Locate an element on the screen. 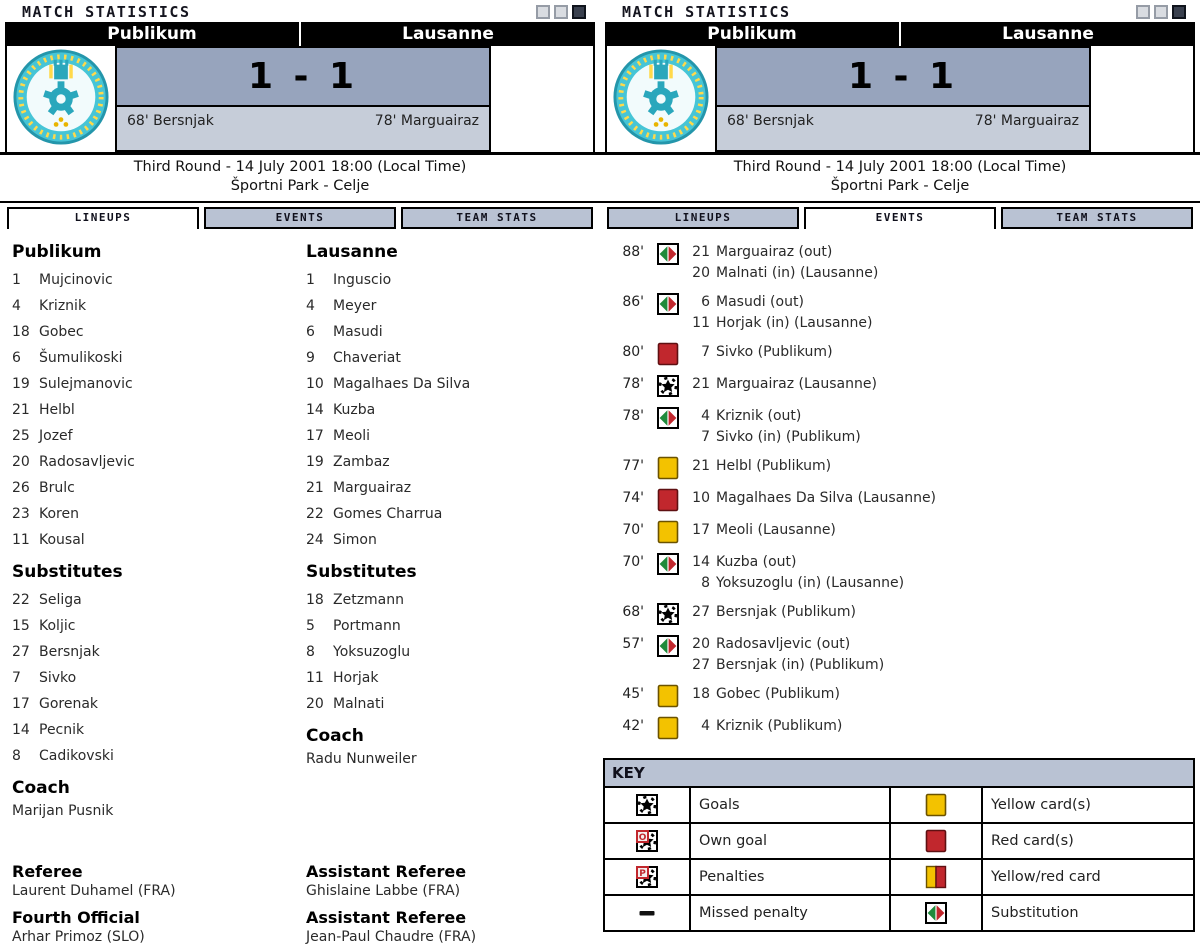 The width and height of the screenshot is (1200, 945). player-name: Masudi is located at coordinates (358, 332).